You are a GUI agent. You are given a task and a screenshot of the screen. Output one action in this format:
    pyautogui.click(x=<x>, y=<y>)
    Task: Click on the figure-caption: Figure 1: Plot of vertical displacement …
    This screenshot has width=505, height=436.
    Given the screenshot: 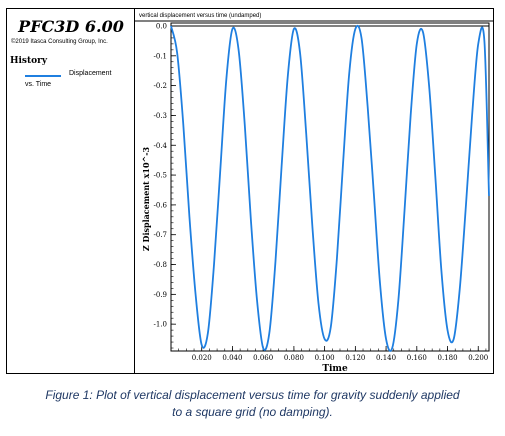 What is the action you would take?
    pyautogui.click(x=252, y=404)
    